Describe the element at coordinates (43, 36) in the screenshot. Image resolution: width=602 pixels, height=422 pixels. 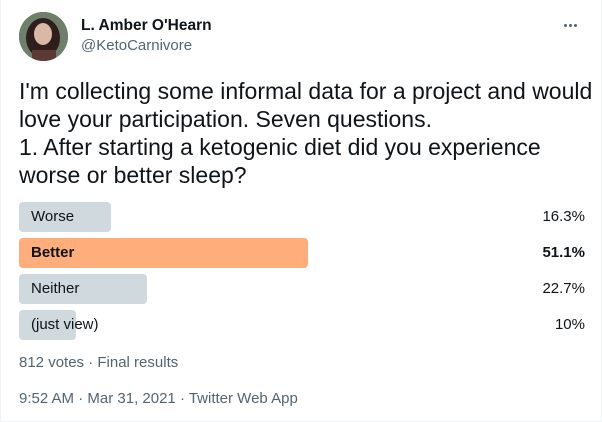
I see `avatar` at that location.